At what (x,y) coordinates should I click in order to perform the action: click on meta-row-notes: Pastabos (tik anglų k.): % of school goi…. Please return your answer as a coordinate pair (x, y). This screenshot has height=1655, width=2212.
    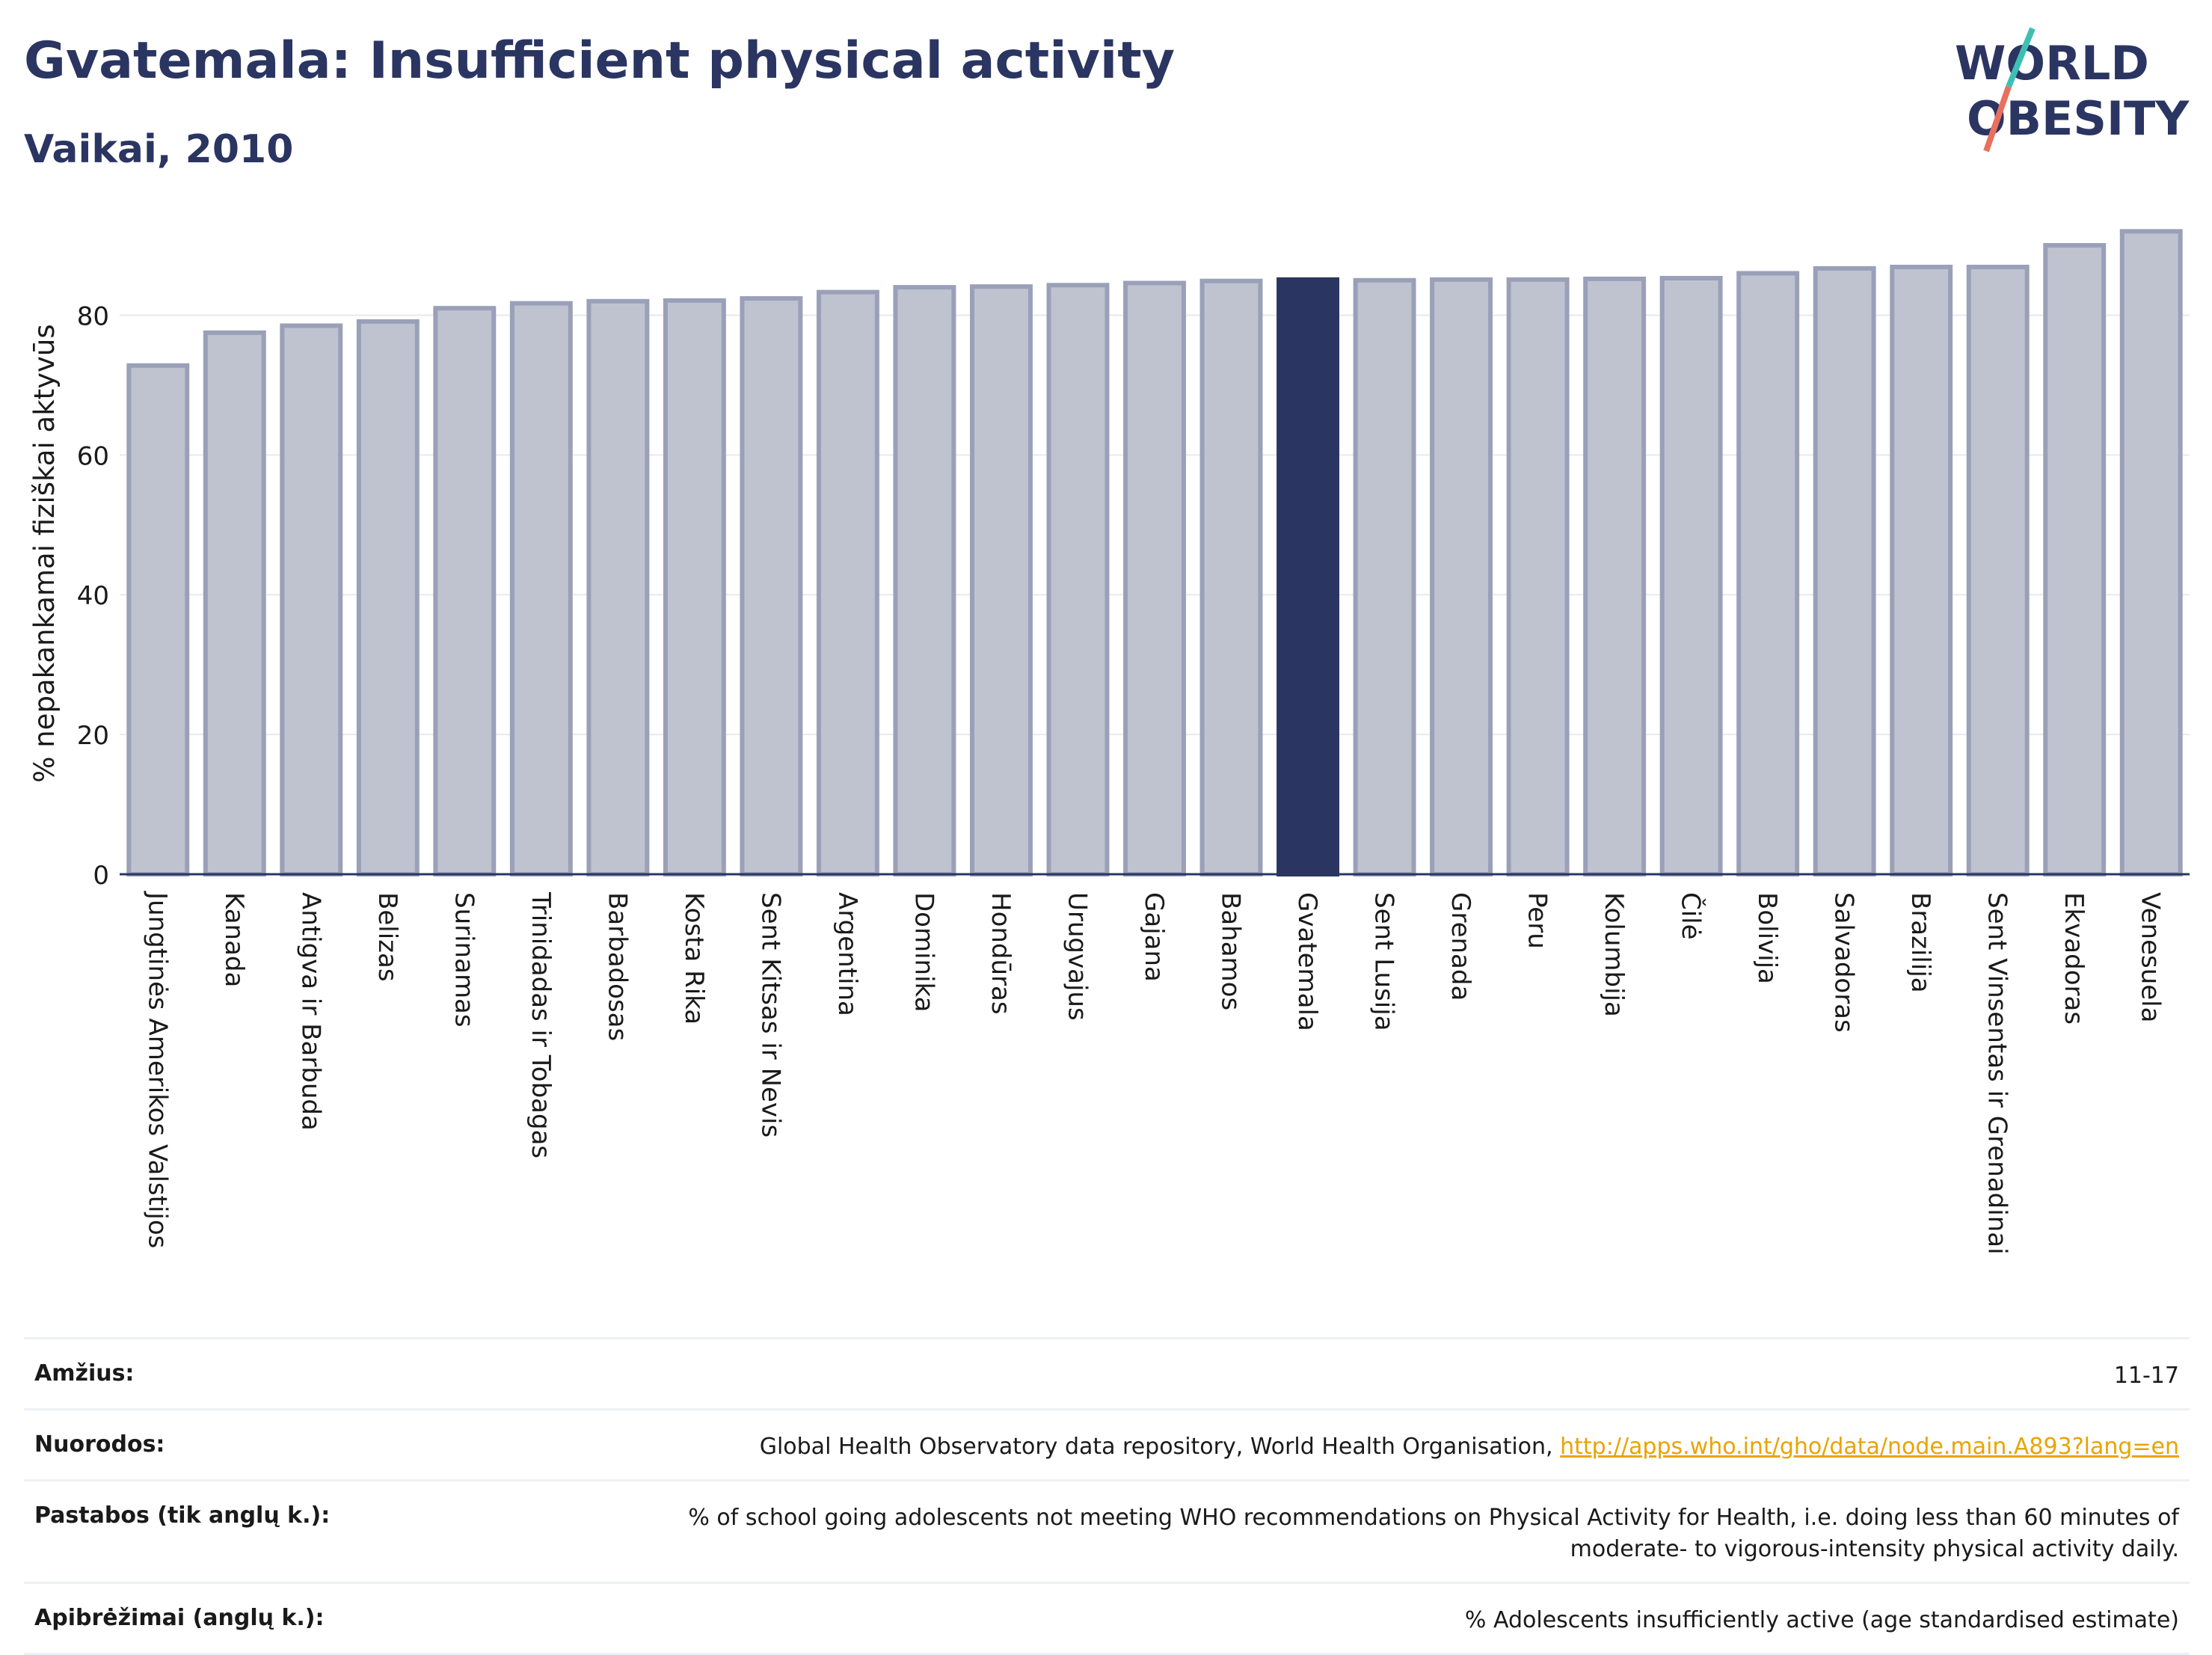
    Looking at the image, I should click on (1107, 1530).